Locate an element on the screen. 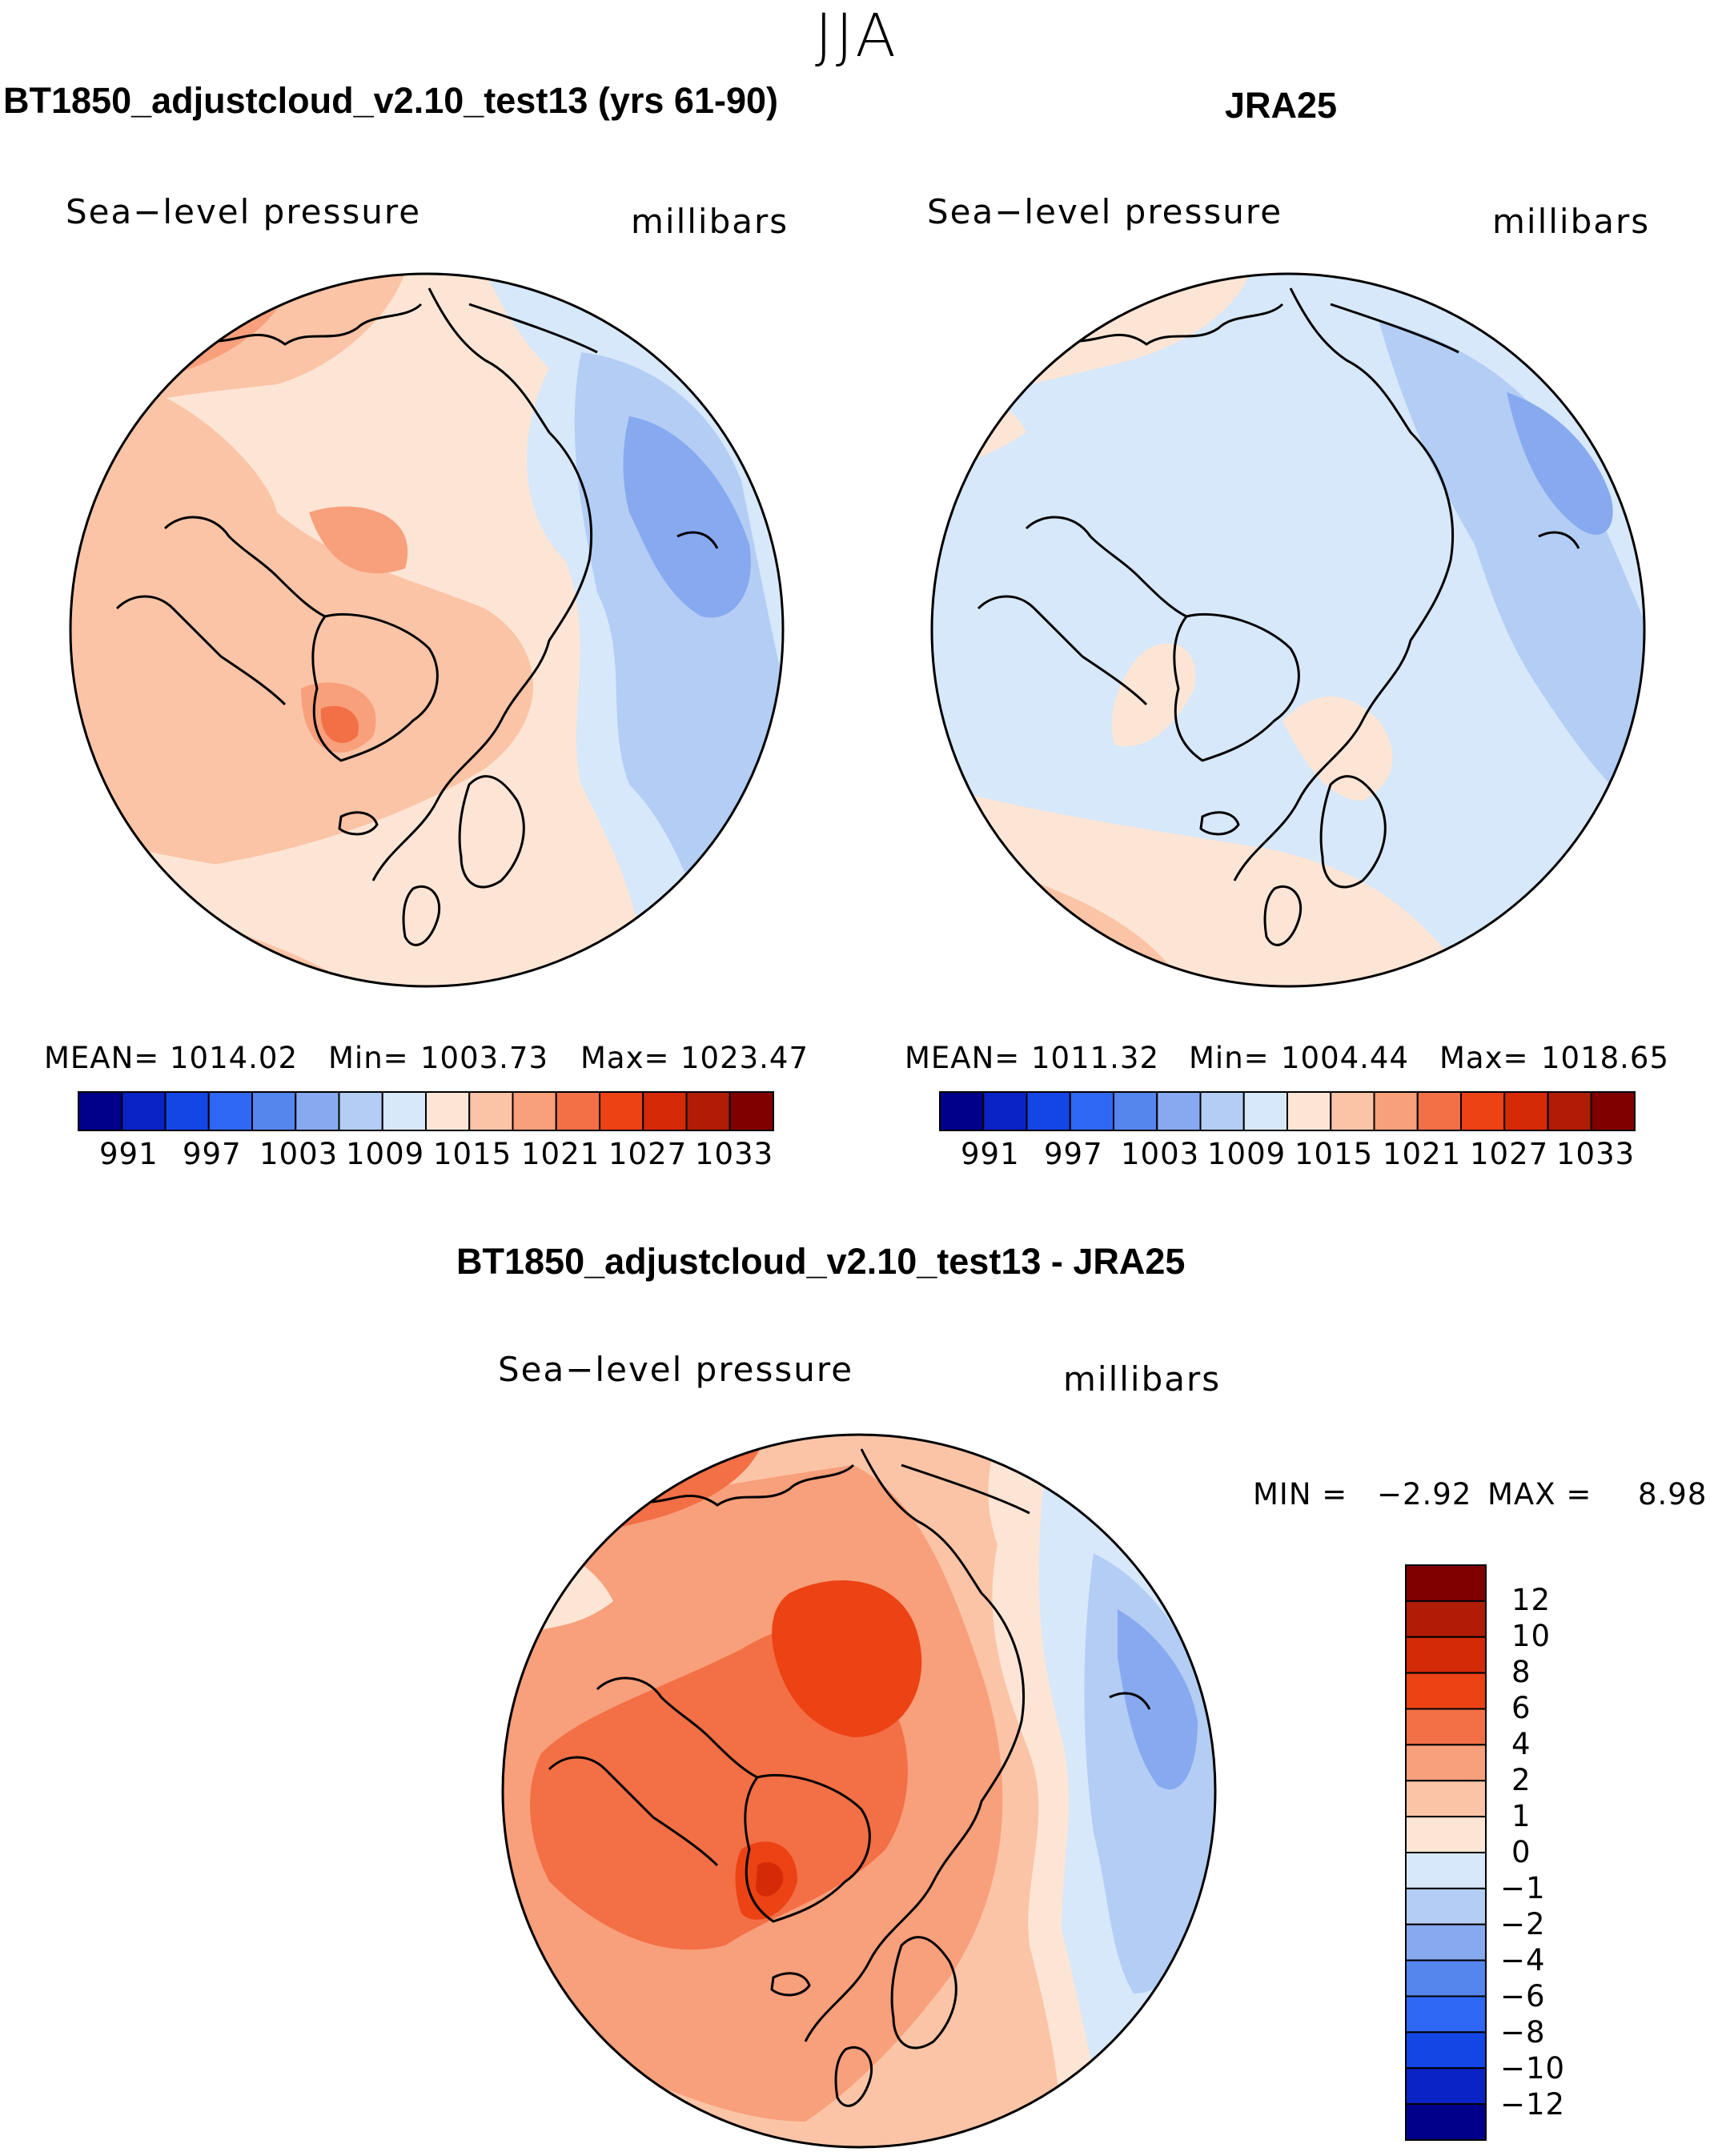 This screenshot has height=2156, width=1714. panel2-tick-1003: 1003 is located at coordinates (1160, 1154).